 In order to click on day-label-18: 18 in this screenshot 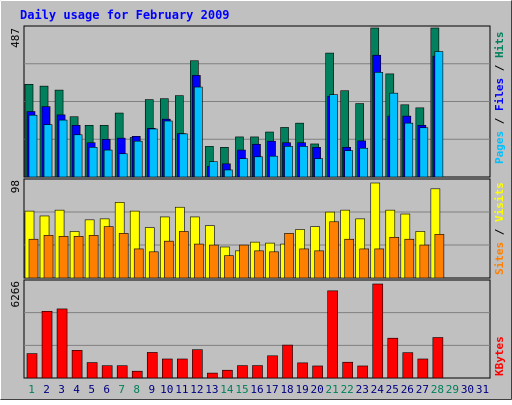, I will do `click(286, 389)`.